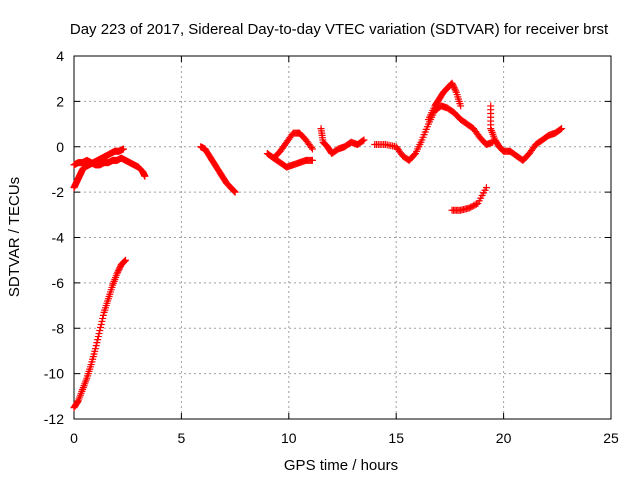  Describe the element at coordinates (60, 56) in the screenshot. I see `y-tick-label: 4` at that location.